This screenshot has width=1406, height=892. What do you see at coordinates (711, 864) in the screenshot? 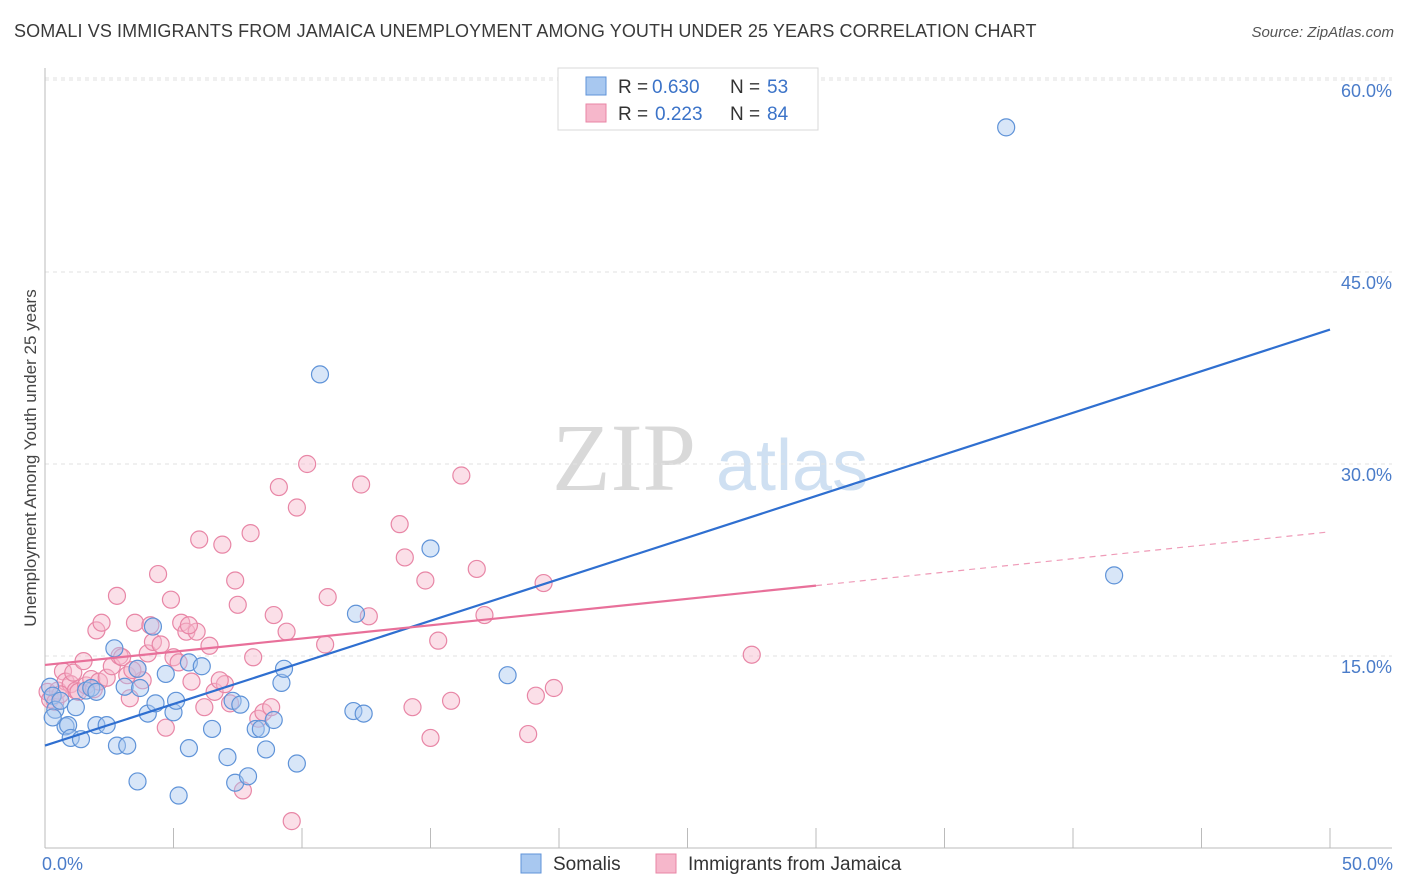
I see `series-legend: Somalis Immigrants from Jamaica` at bounding box center [711, 864].